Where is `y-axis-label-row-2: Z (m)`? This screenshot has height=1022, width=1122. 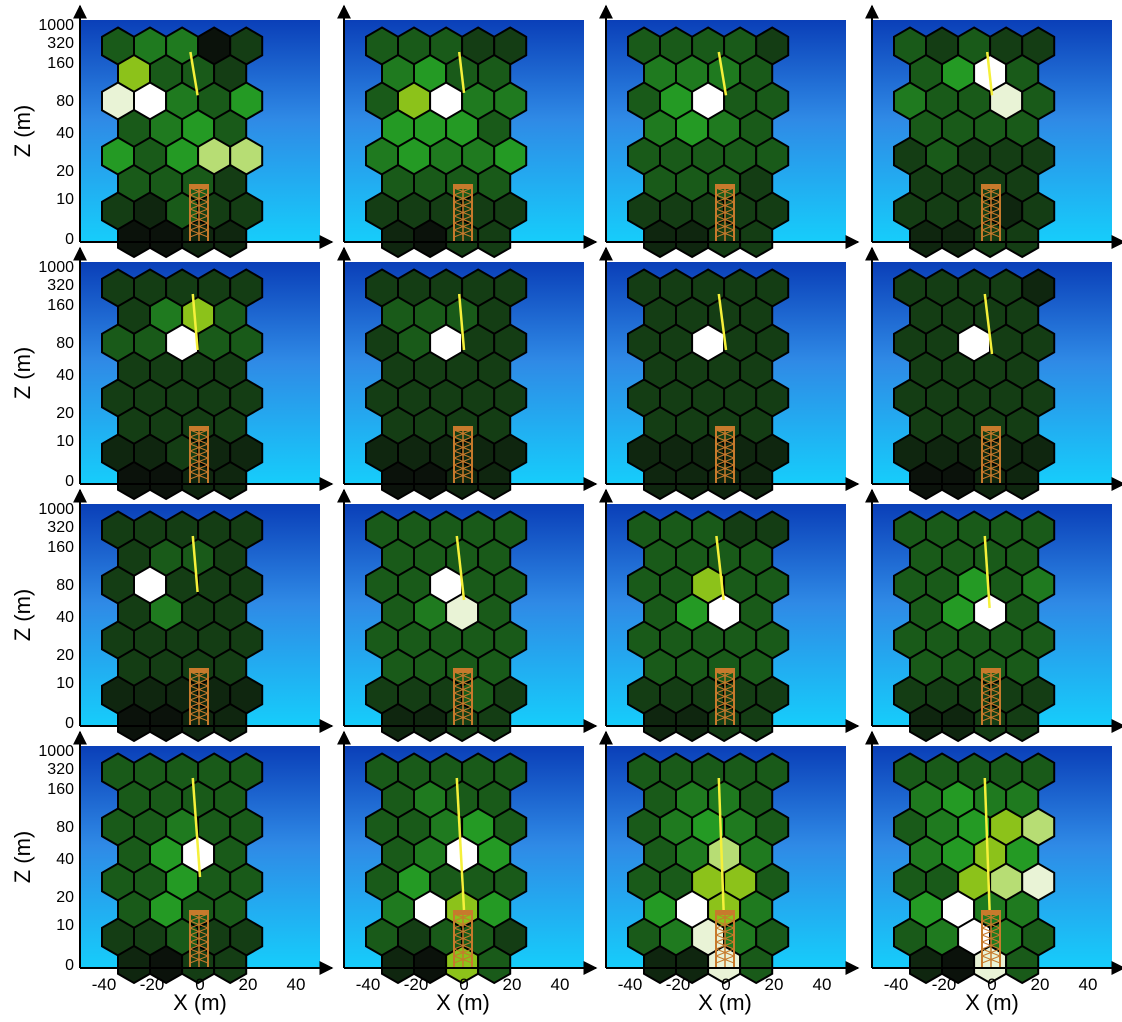
y-axis-label-row-2: Z (m) is located at coordinates (22, 373).